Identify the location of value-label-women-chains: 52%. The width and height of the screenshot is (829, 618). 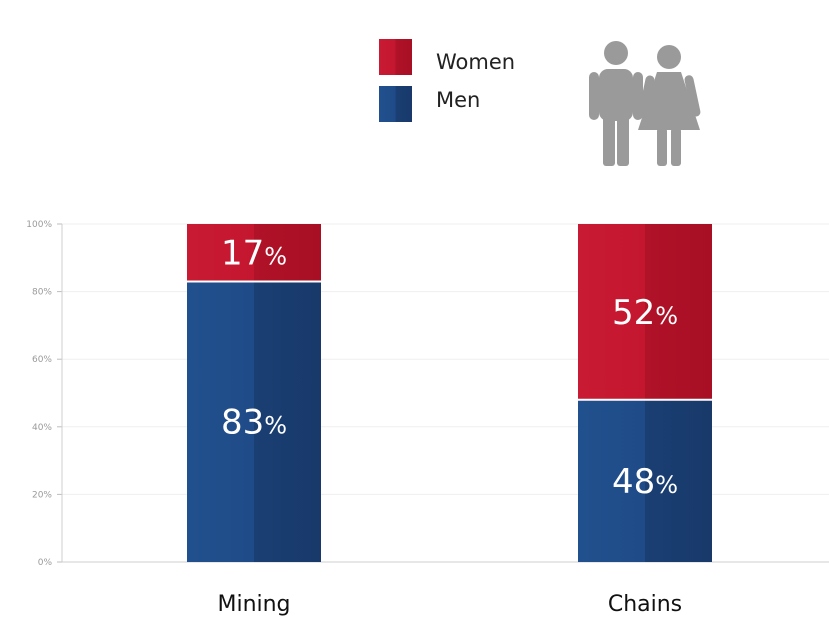
(645, 313).